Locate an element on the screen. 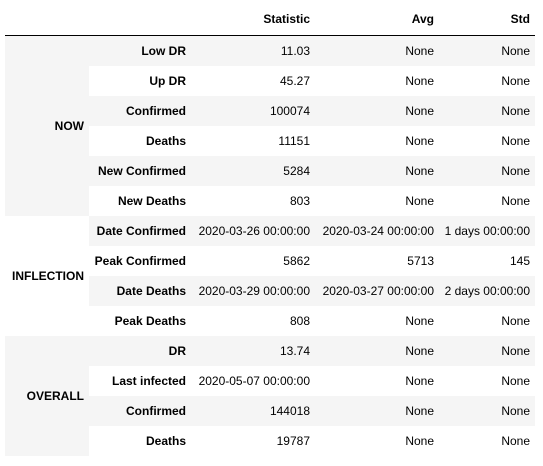 The width and height of the screenshot is (543, 466). avg-cell: 2020-03-27 00:00:00 is located at coordinates (377, 290).